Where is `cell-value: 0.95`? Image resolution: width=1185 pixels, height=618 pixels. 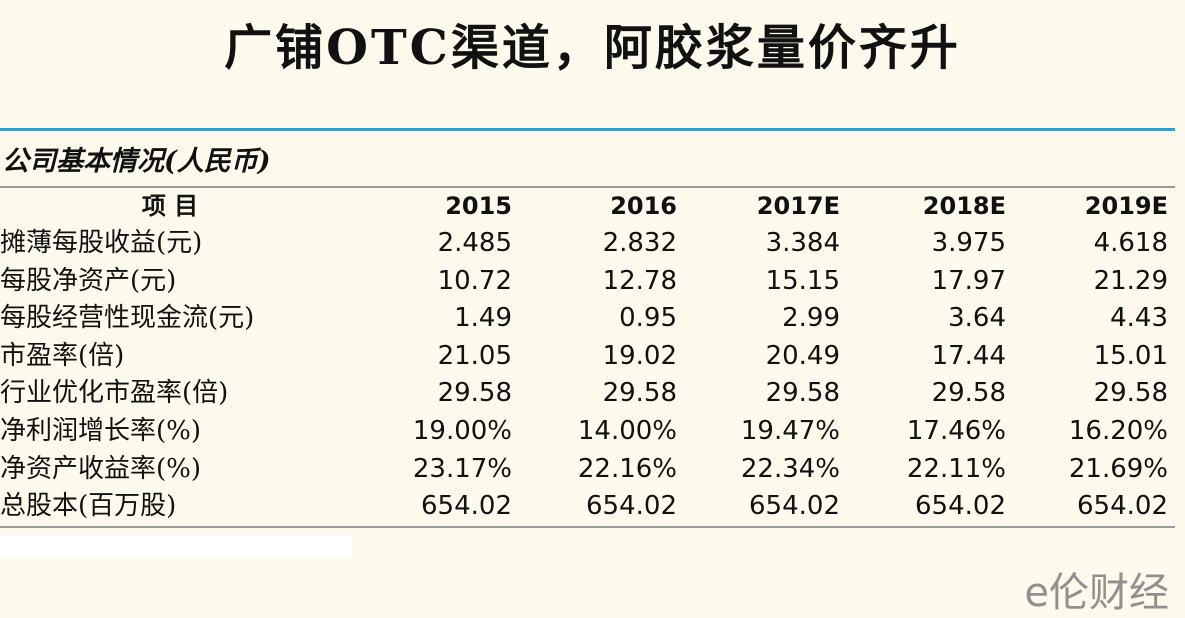 cell-value: 0.95 is located at coordinates (648, 318).